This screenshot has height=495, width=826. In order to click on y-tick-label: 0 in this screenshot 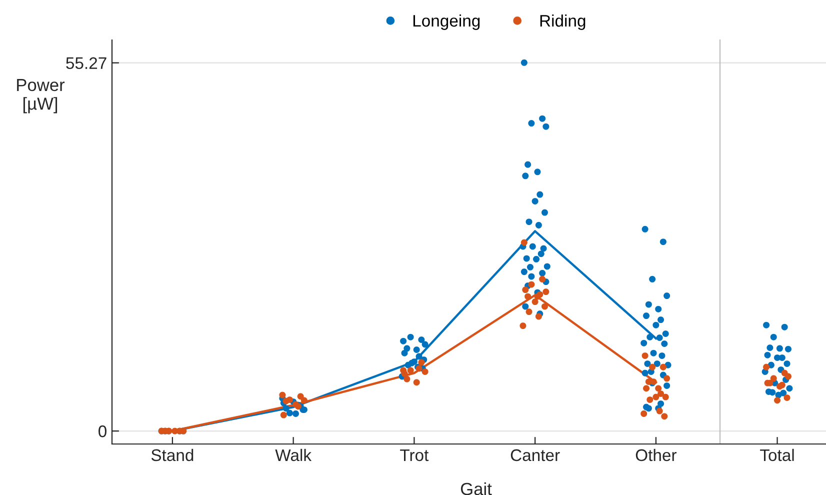, I will do `click(102, 431)`.